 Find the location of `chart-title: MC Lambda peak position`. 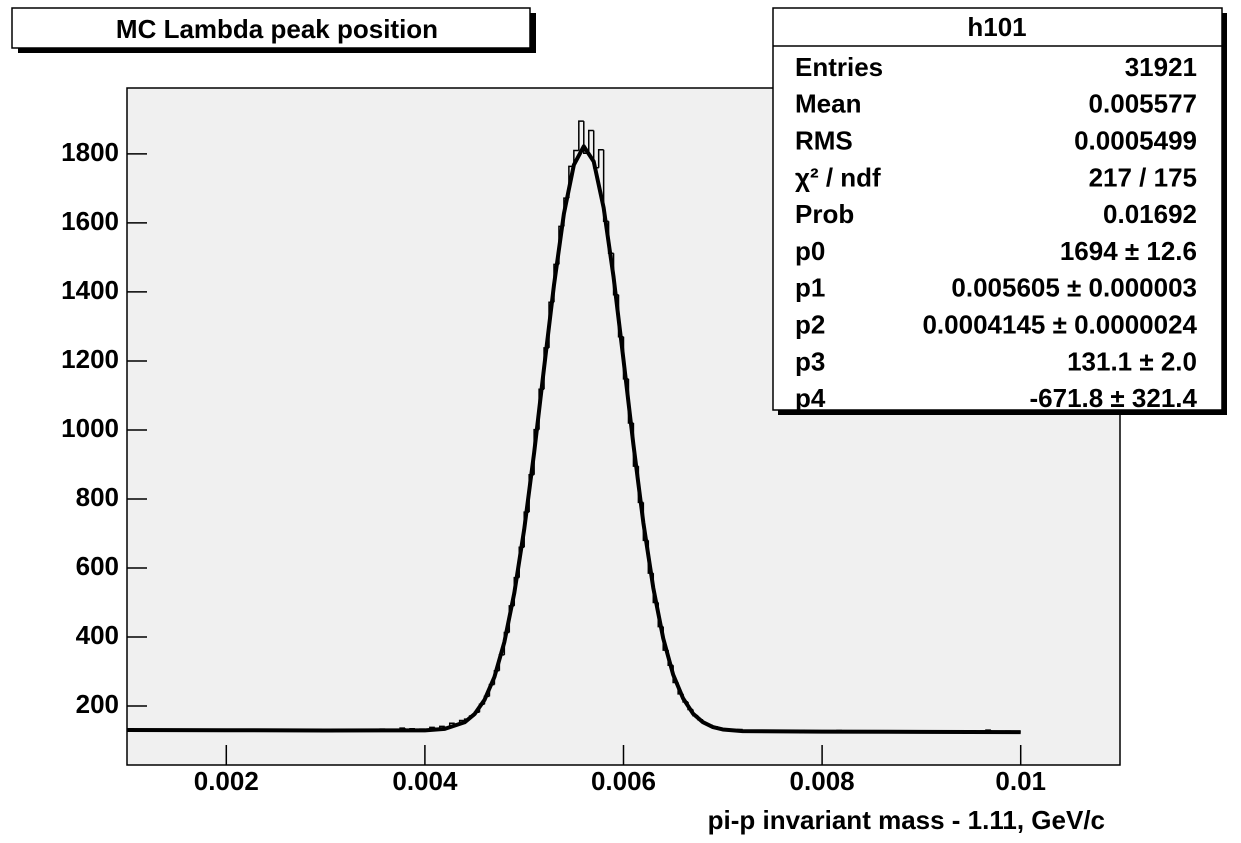

chart-title: MC Lambda peak position is located at coordinates (277, 29).